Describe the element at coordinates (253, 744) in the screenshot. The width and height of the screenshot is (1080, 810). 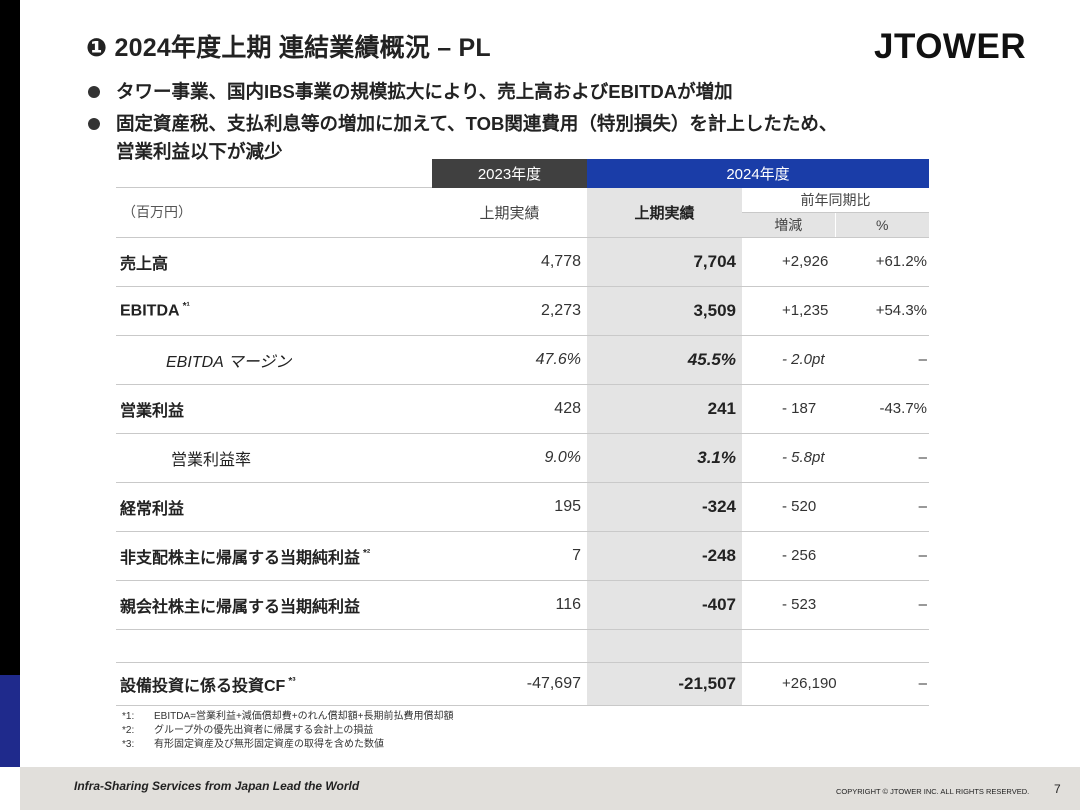
I see `footnote: *3: 有形固定資産及び無形固定資産の取得を含めた数値` at that location.